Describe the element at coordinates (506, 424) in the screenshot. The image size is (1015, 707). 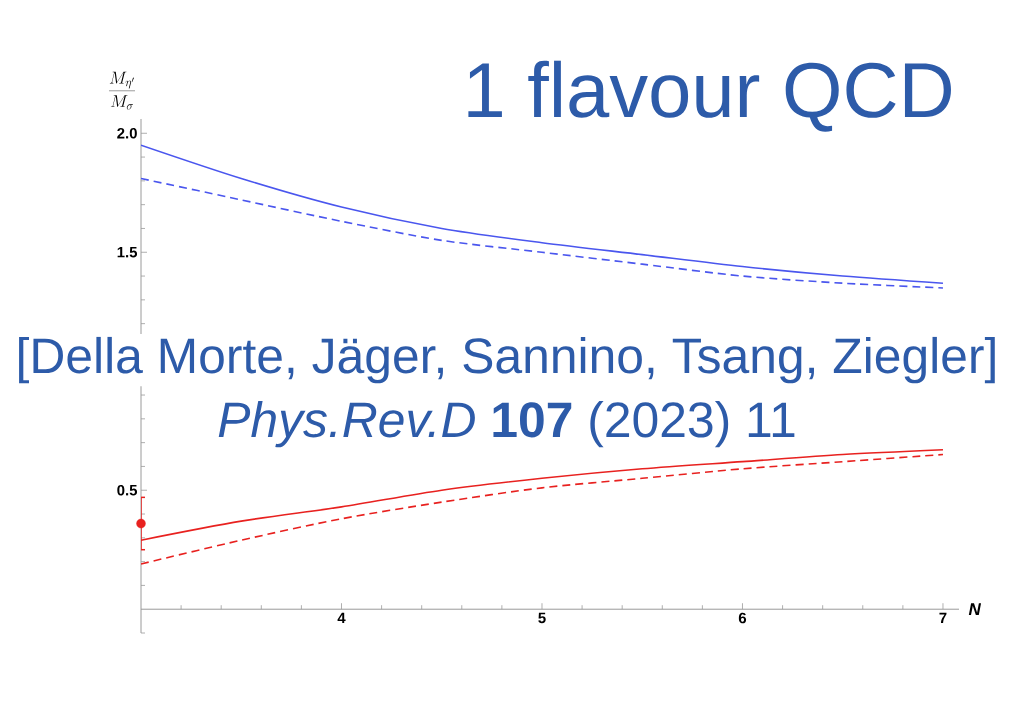
I see `annotation: Phys.Rev.D 107 (2023) 11` at that location.